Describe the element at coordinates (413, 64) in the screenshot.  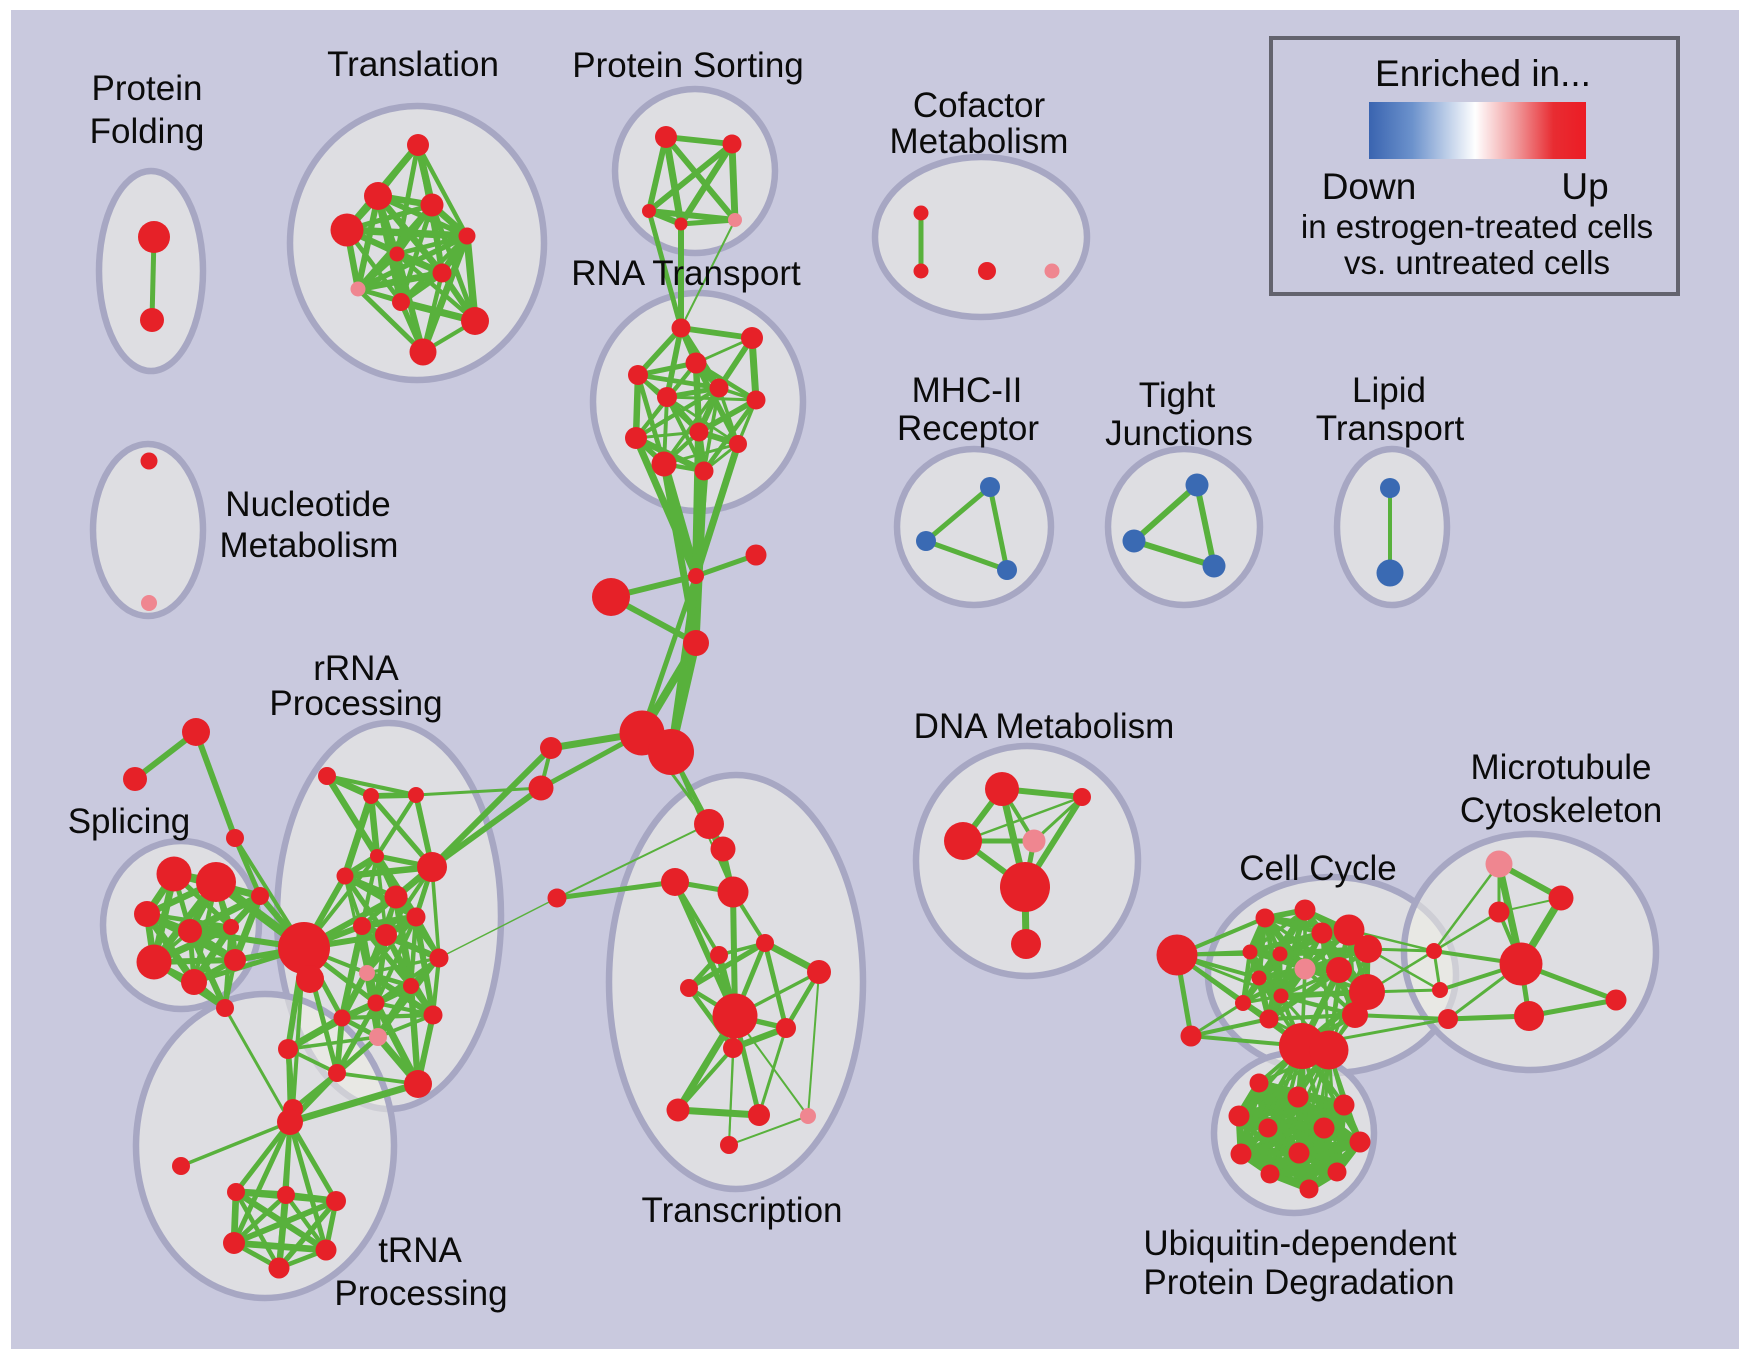
I see `svg-text: Translation` at that location.